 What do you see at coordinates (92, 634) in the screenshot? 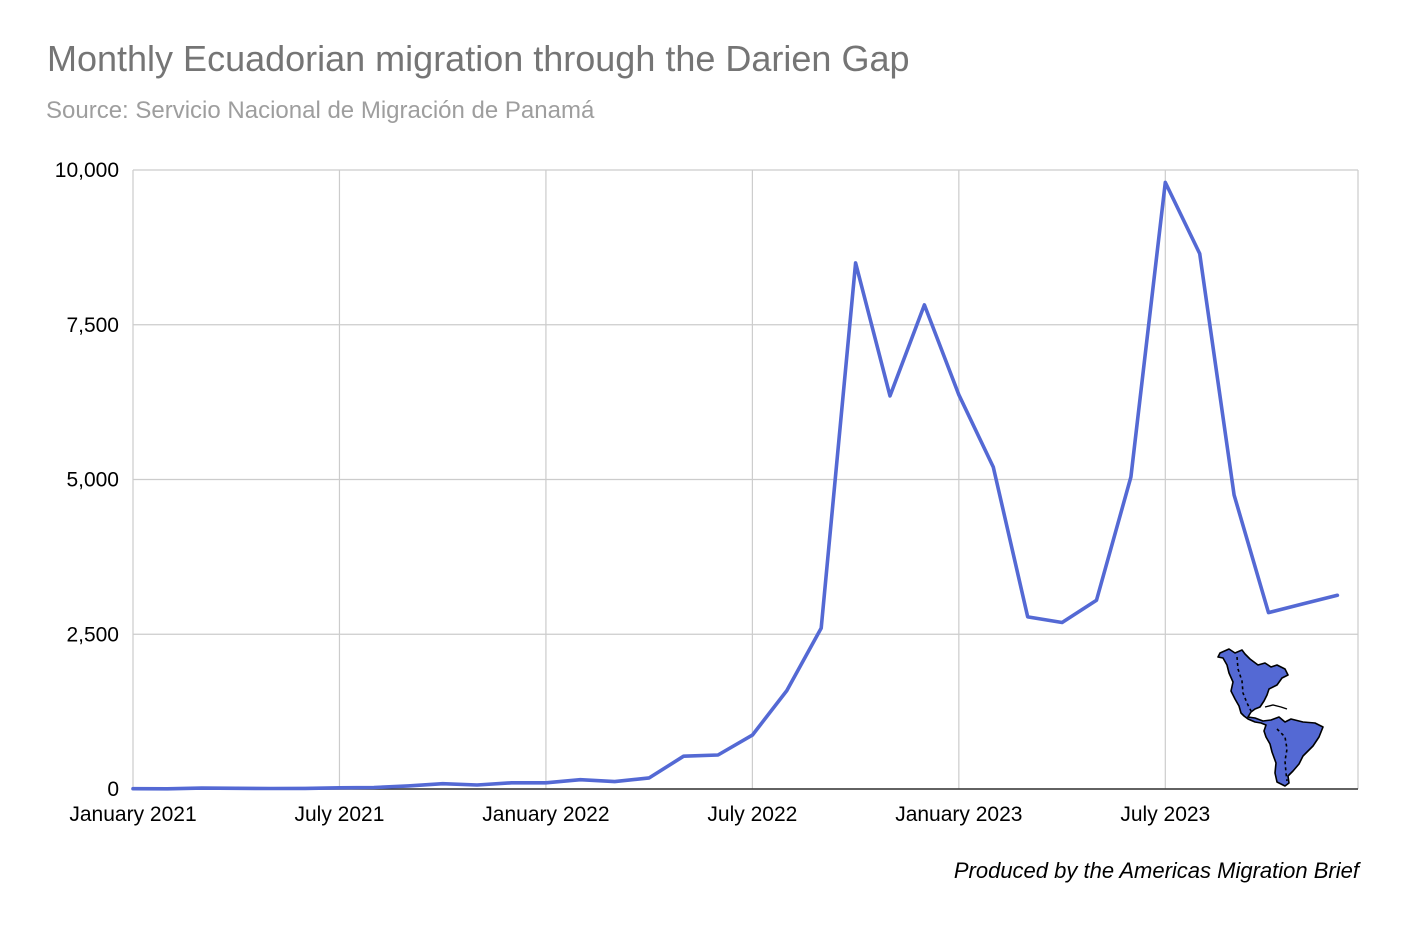
I see `y-tick-label-1: 2,500` at bounding box center [92, 634].